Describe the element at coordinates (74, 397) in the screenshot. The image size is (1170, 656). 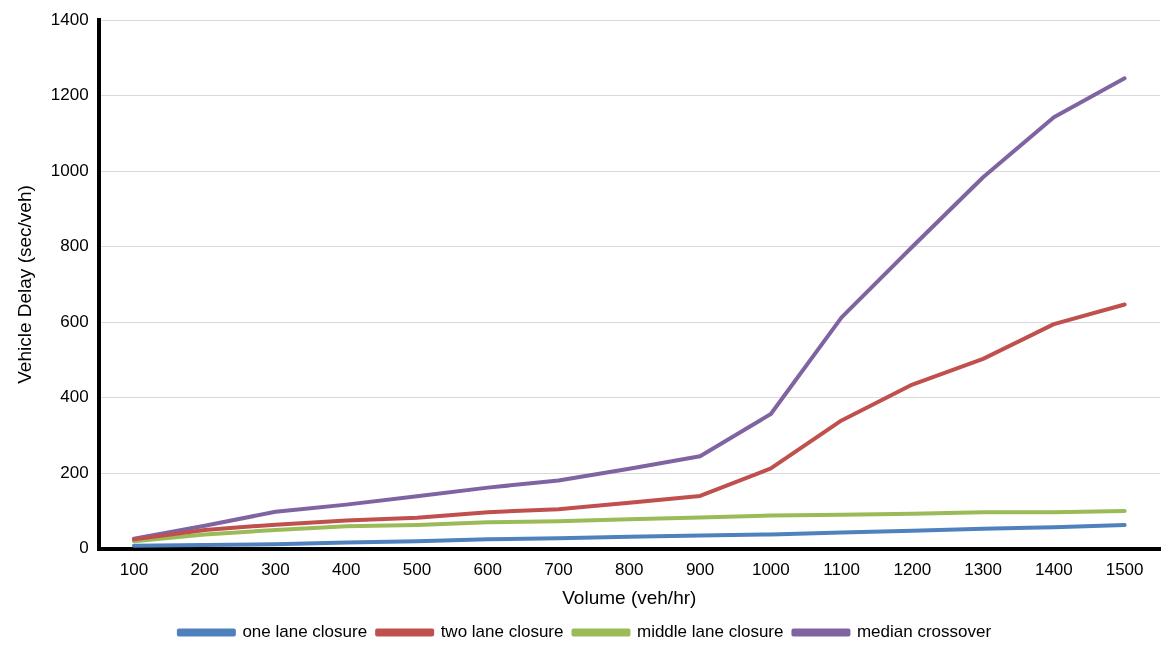
I see `y-tick-label: 400` at that location.